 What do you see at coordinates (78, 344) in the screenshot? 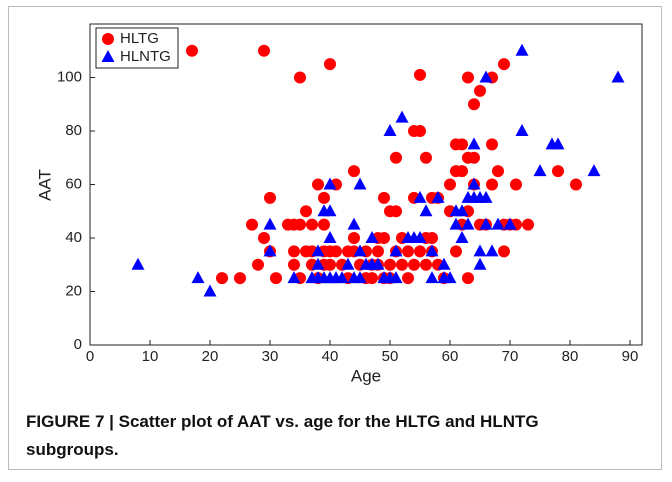
I see `y-tick-label: 0` at bounding box center [78, 344].